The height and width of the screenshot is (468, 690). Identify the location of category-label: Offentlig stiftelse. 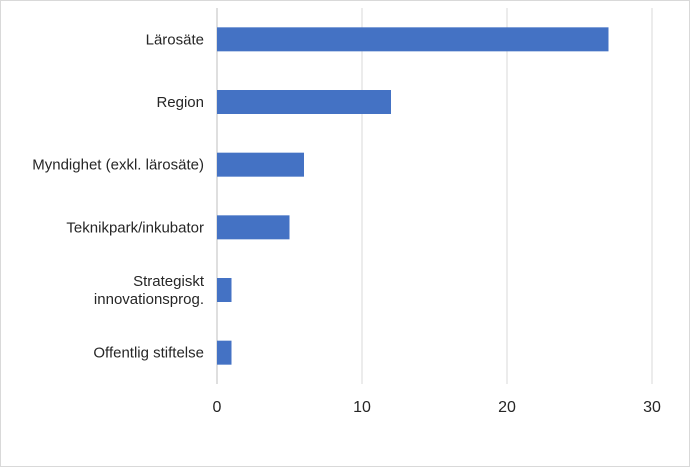
(148, 353).